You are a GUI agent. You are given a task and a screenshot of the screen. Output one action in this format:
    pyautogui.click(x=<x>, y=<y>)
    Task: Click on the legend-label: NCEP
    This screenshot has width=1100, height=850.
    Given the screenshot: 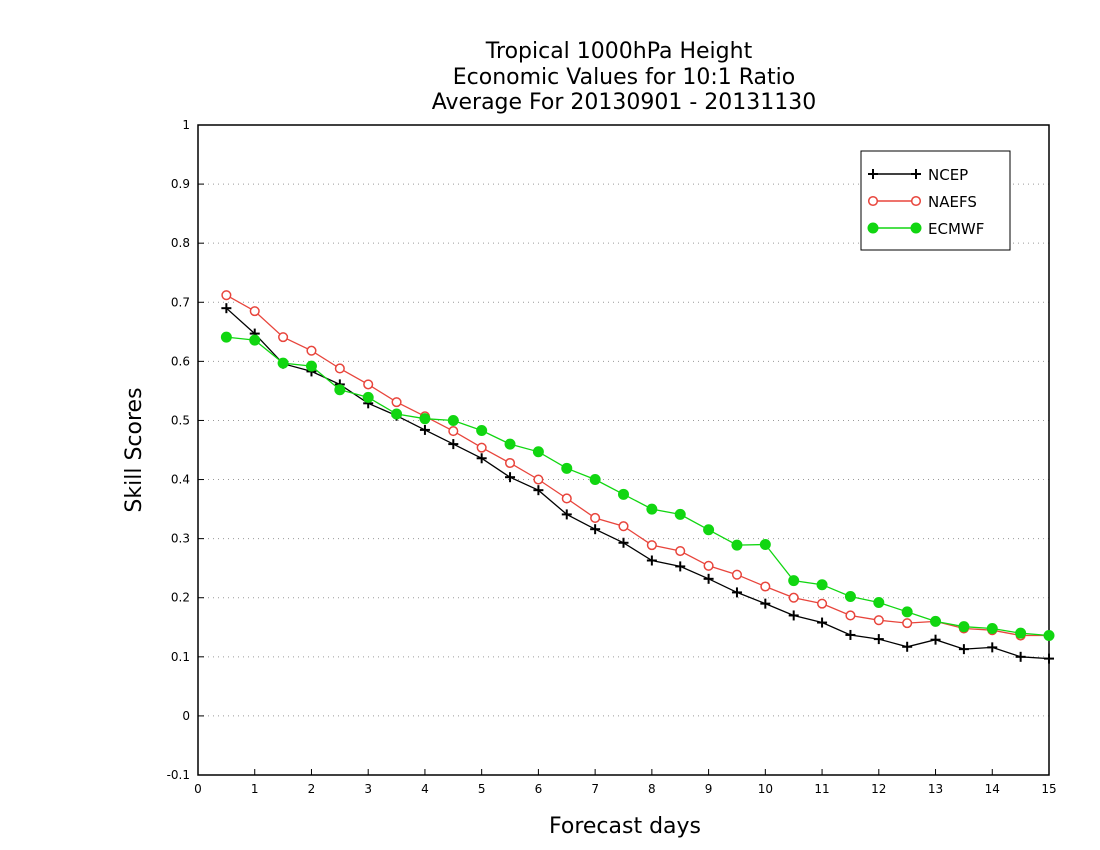 What is the action you would take?
    pyautogui.click(x=948, y=175)
    